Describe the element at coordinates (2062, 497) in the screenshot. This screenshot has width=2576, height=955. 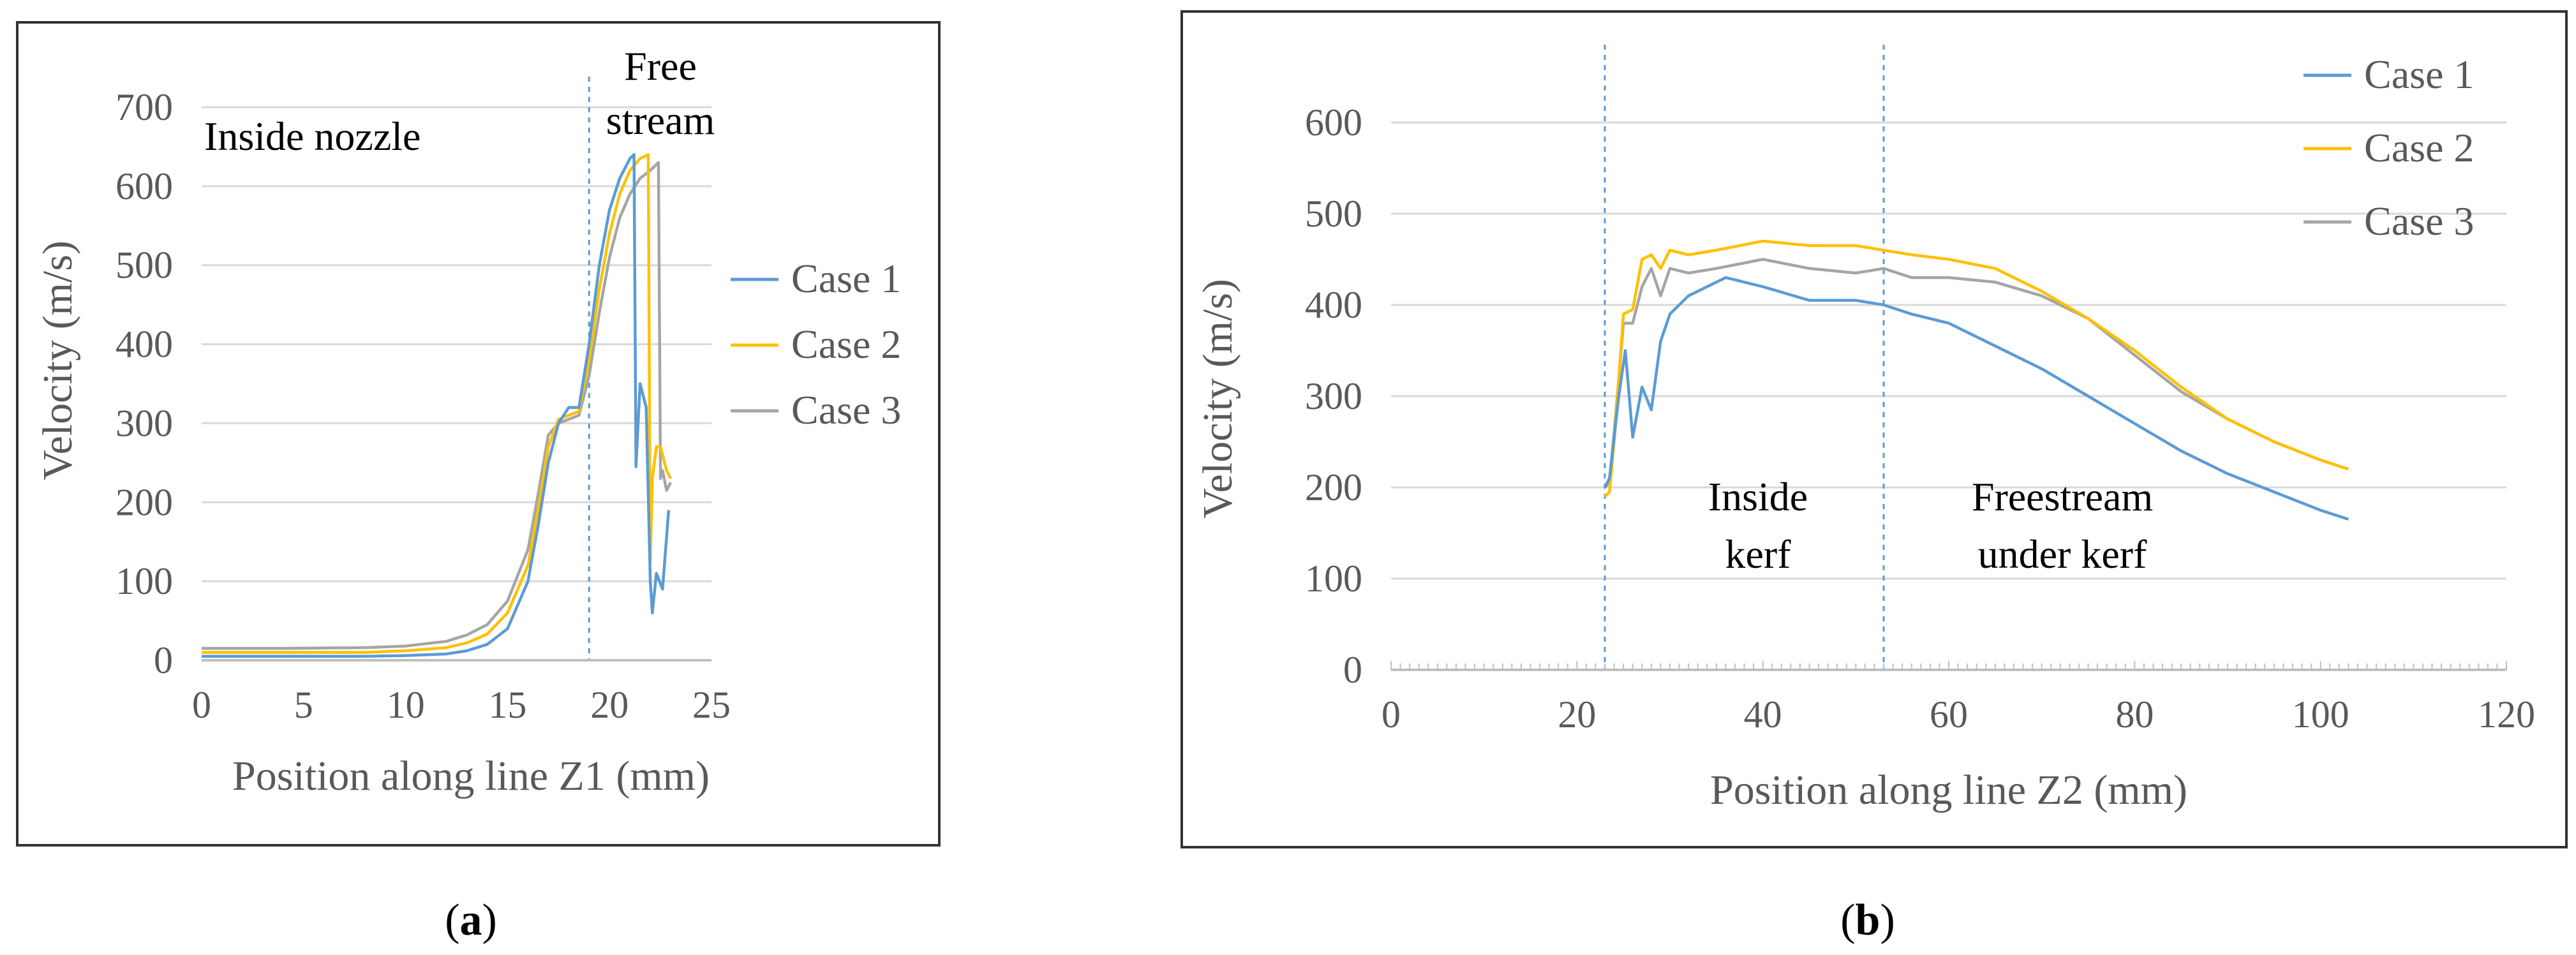
I see `panel-b-annotation-freestream: Freestream` at that location.